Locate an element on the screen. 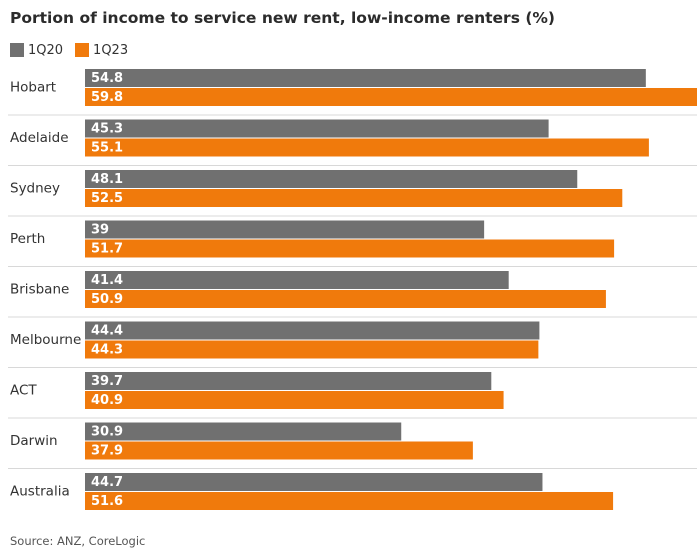  data-label-australia-1q20: 44.7 is located at coordinates (107, 482).